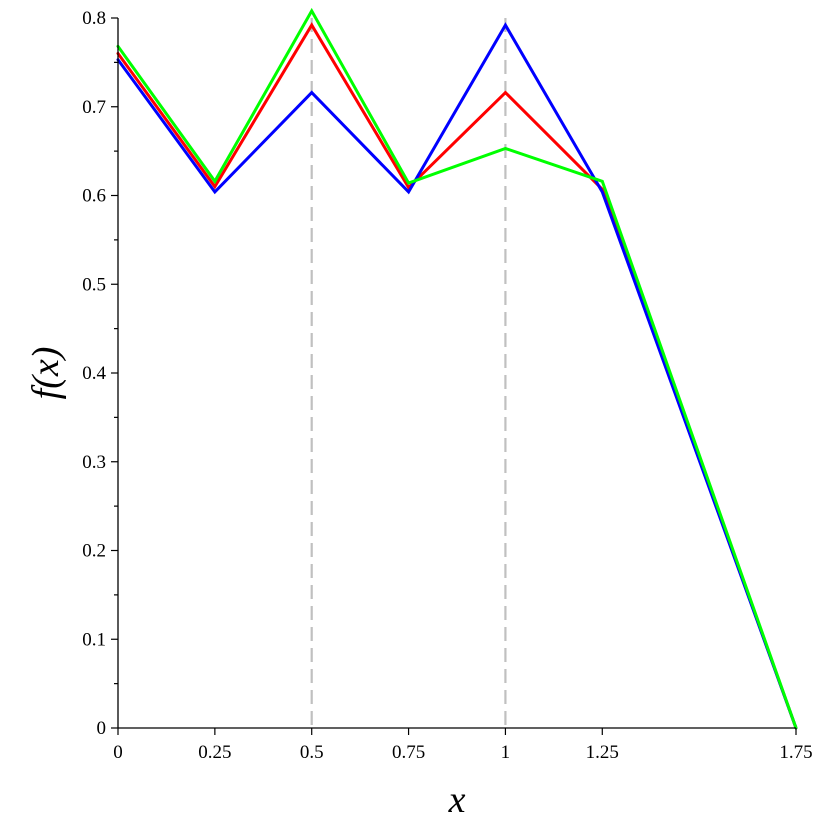 This screenshot has width=830, height=830. What do you see at coordinates (94, 551) in the screenshot?
I see `y-tick-label: 0.2` at bounding box center [94, 551].